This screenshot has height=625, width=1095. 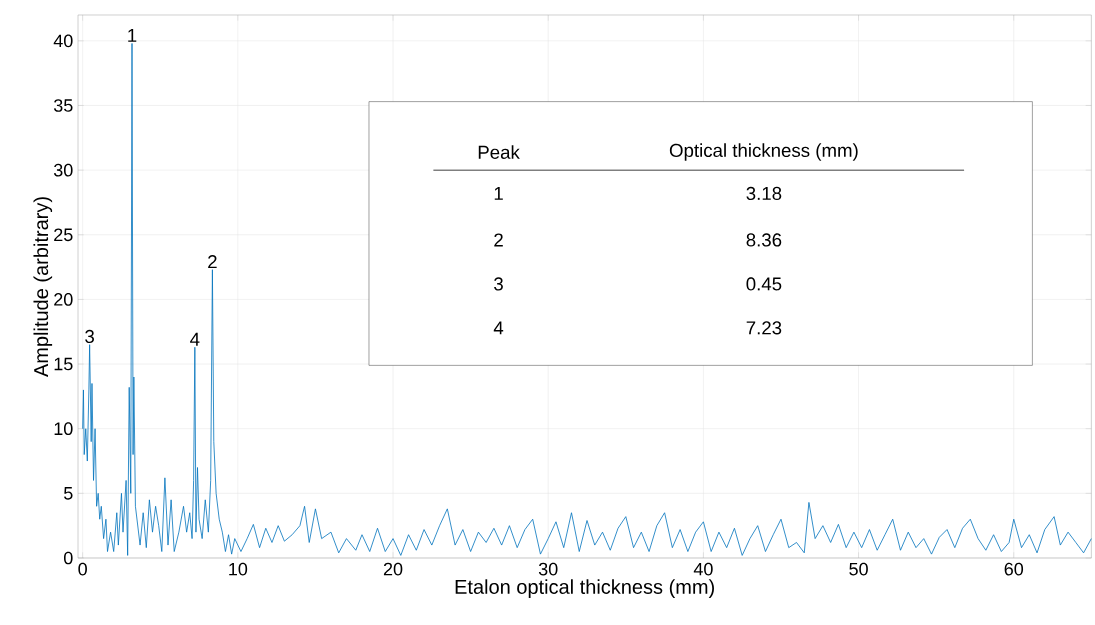 I want to click on annotation: Peak, so click(x=499, y=152).